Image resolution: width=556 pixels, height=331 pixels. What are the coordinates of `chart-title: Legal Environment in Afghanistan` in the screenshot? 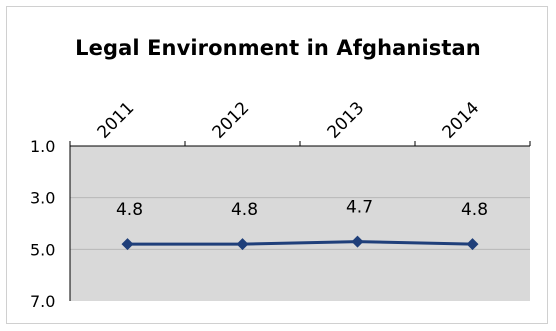 It's located at (278, 48).